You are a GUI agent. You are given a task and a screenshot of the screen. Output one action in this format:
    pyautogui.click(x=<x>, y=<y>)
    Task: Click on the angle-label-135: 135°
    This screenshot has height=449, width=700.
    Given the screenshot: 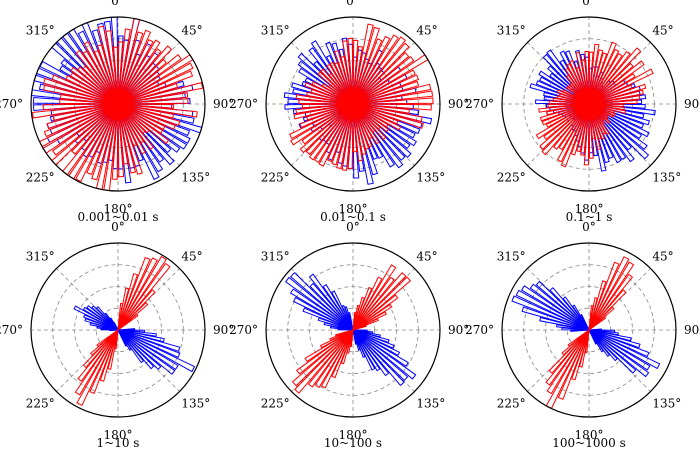 What is the action you would take?
    pyautogui.click(x=666, y=177)
    